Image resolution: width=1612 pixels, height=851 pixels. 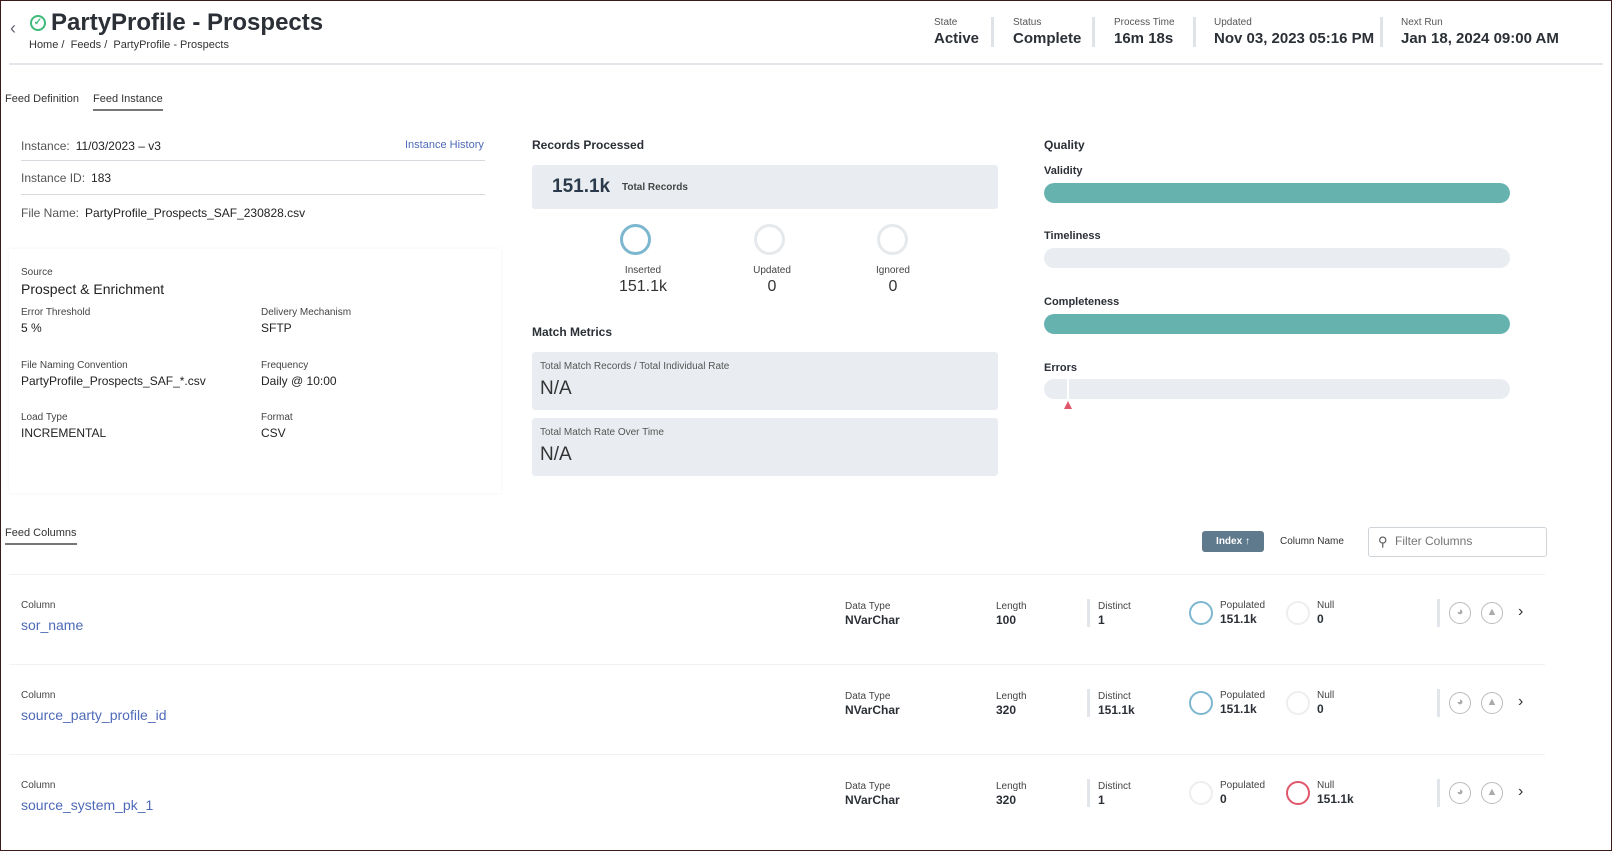 What do you see at coordinates (1335, 799) in the screenshot?
I see `null-value: 151.1k` at bounding box center [1335, 799].